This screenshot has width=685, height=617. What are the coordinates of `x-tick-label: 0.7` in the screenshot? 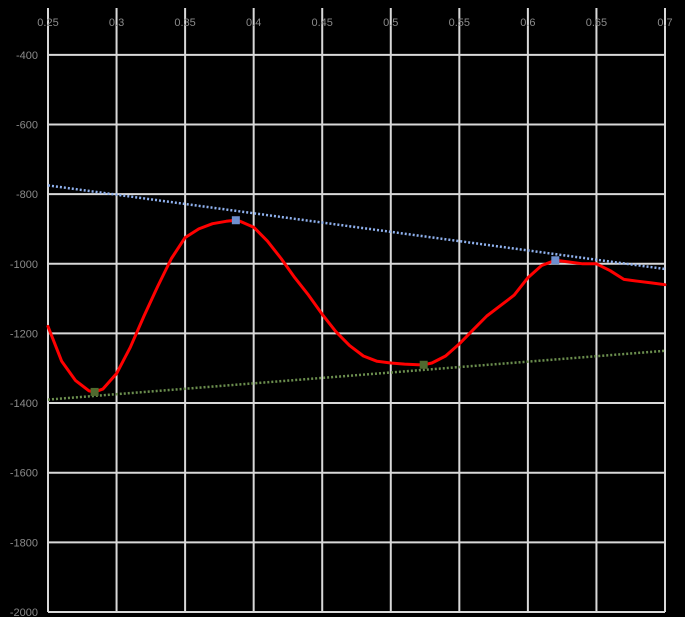 It's located at (664, 23).